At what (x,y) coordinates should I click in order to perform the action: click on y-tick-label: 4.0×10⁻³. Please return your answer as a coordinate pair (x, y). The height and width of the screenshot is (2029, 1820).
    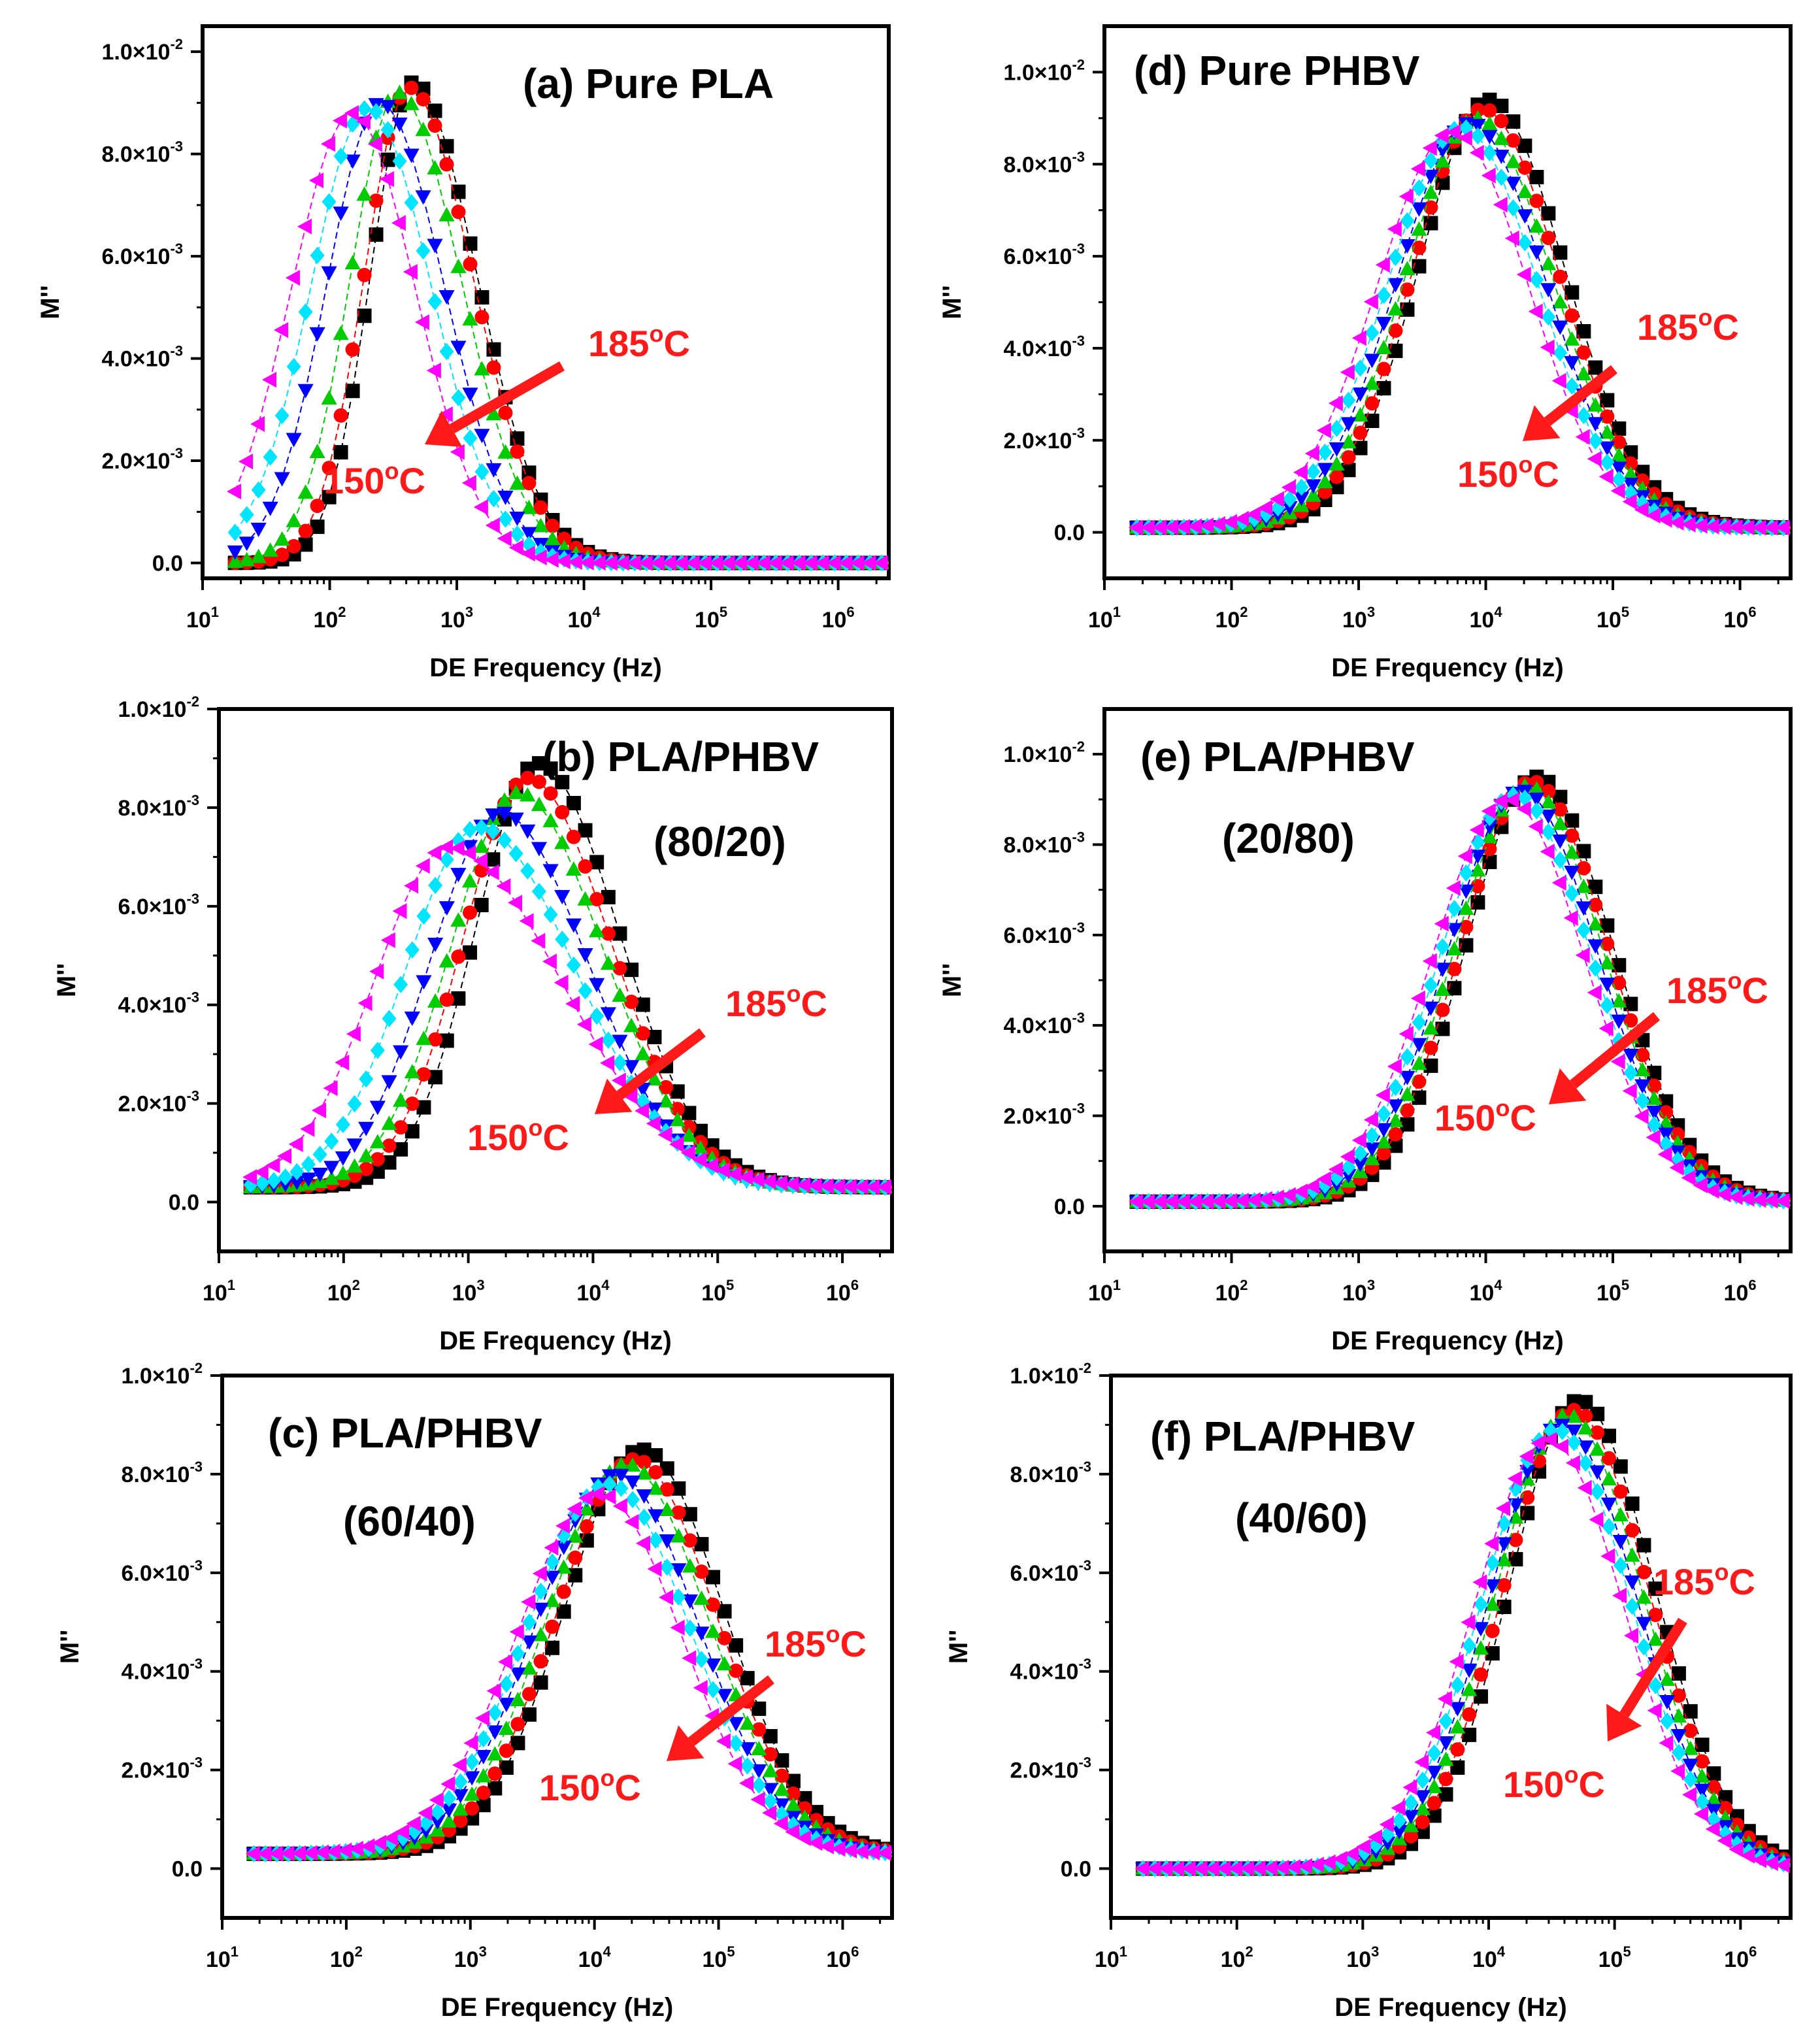
    Looking at the image, I should click on (158, 1003).